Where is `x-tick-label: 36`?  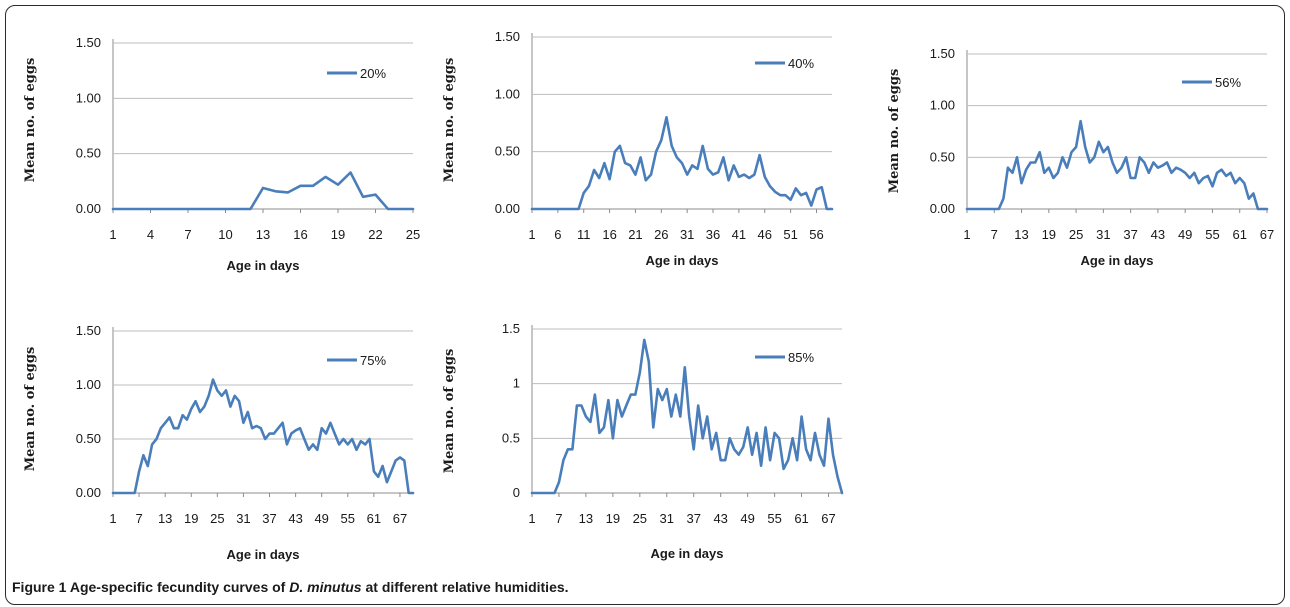 x-tick-label: 36 is located at coordinates (713, 234).